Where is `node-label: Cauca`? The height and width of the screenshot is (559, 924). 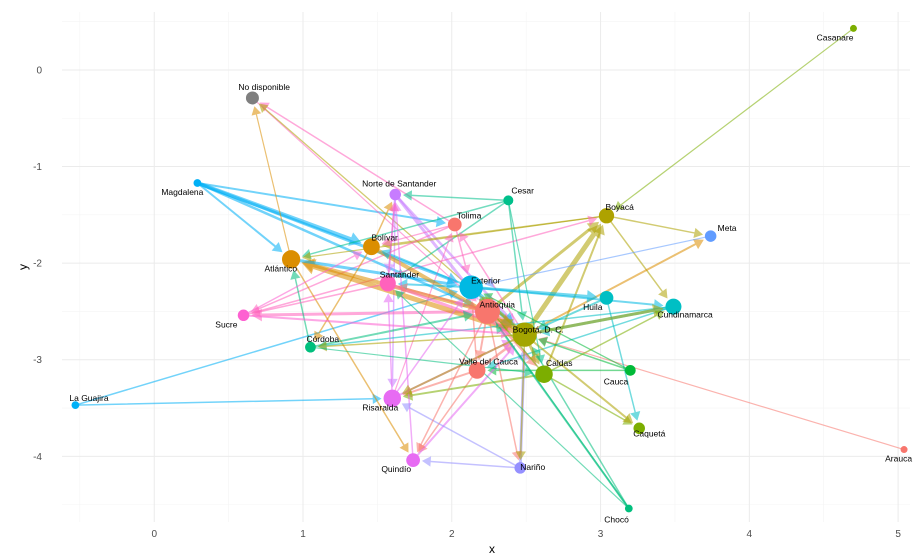
node-label: Cauca is located at coordinates (616, 381).